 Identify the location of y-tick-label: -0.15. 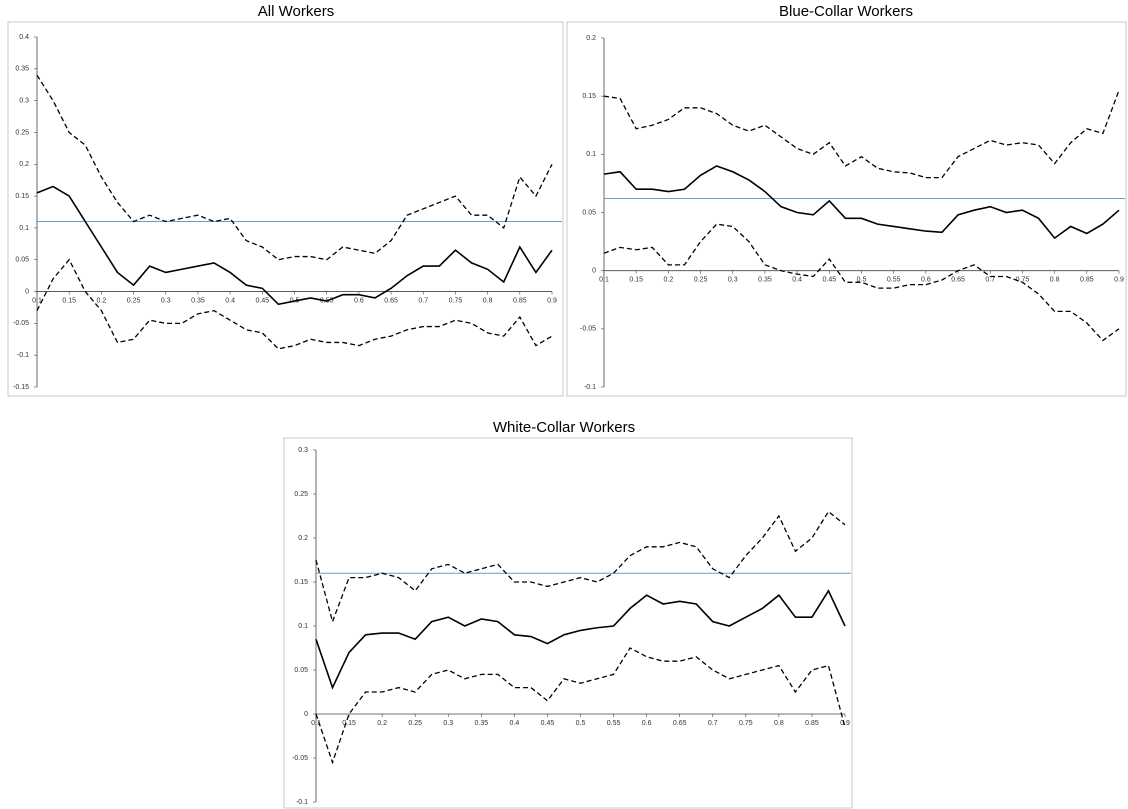
(21, 387).